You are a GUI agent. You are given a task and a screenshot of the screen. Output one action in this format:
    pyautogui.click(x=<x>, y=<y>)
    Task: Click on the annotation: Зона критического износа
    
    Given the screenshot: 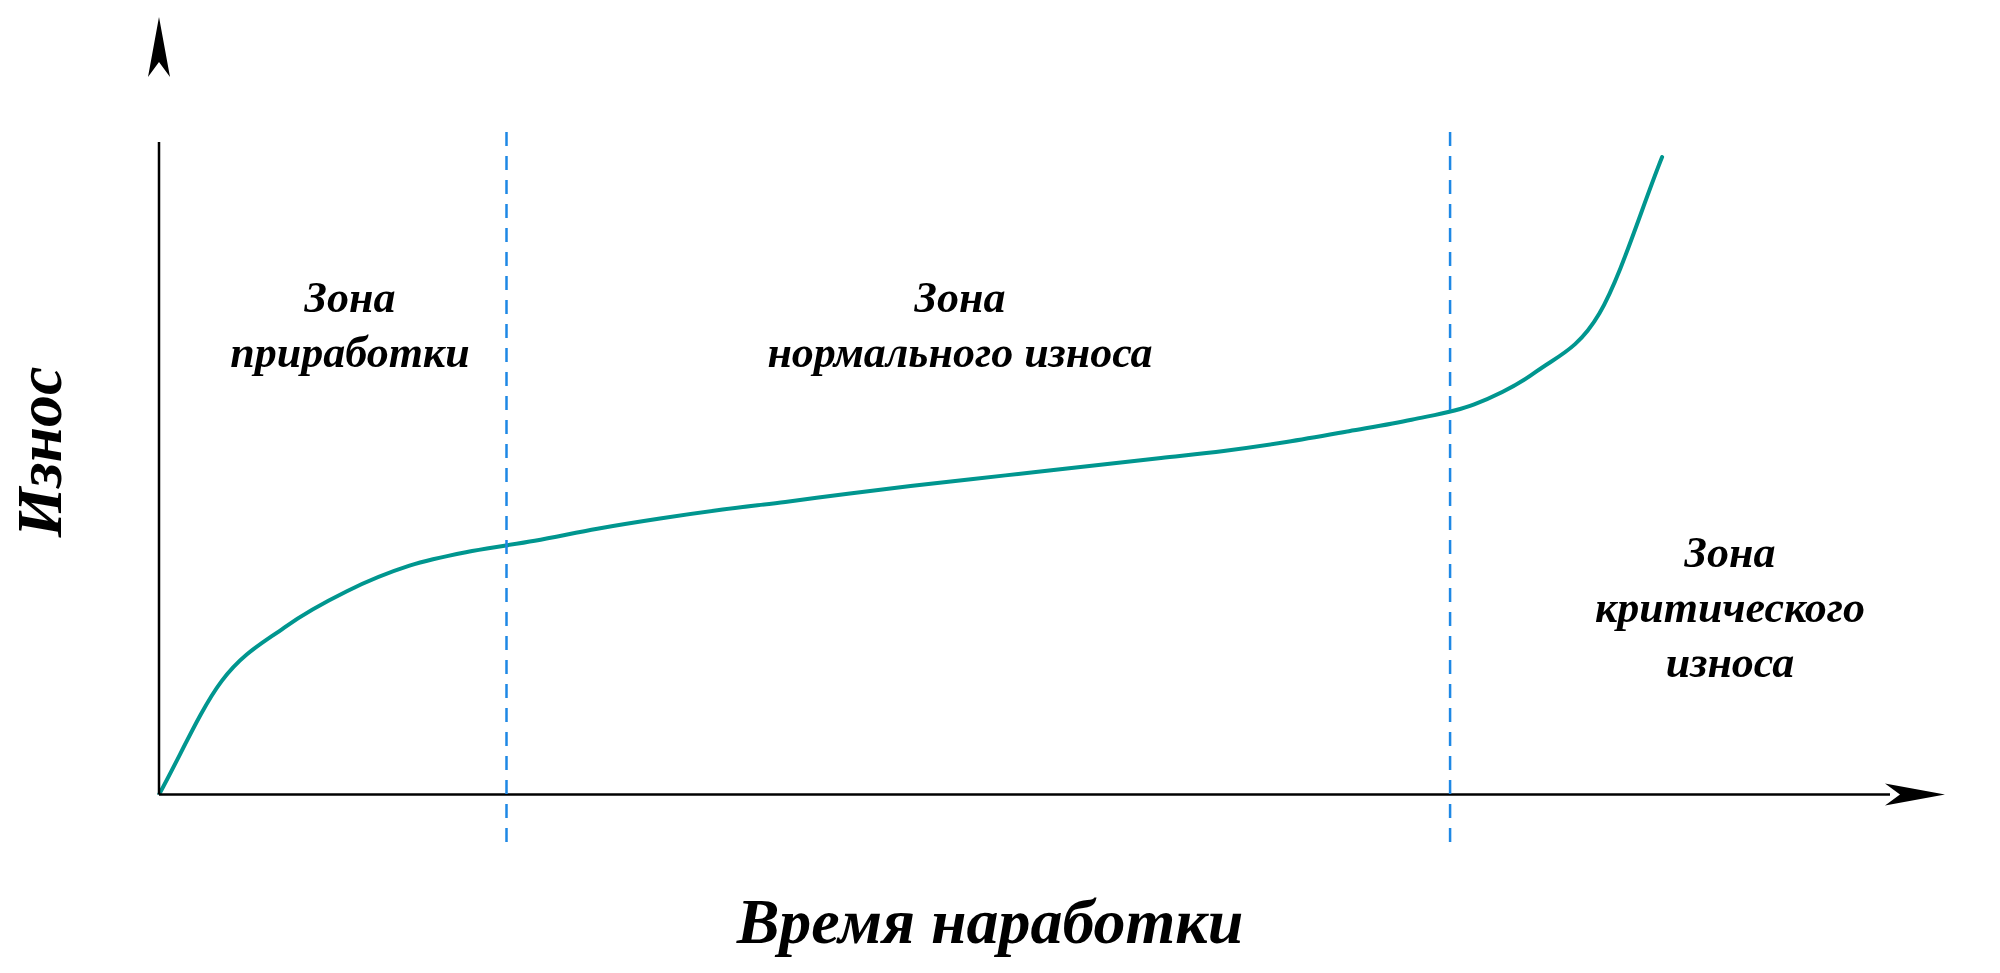 What is the action you would take?
    pyautogui.click(x=1730, y=608)
    